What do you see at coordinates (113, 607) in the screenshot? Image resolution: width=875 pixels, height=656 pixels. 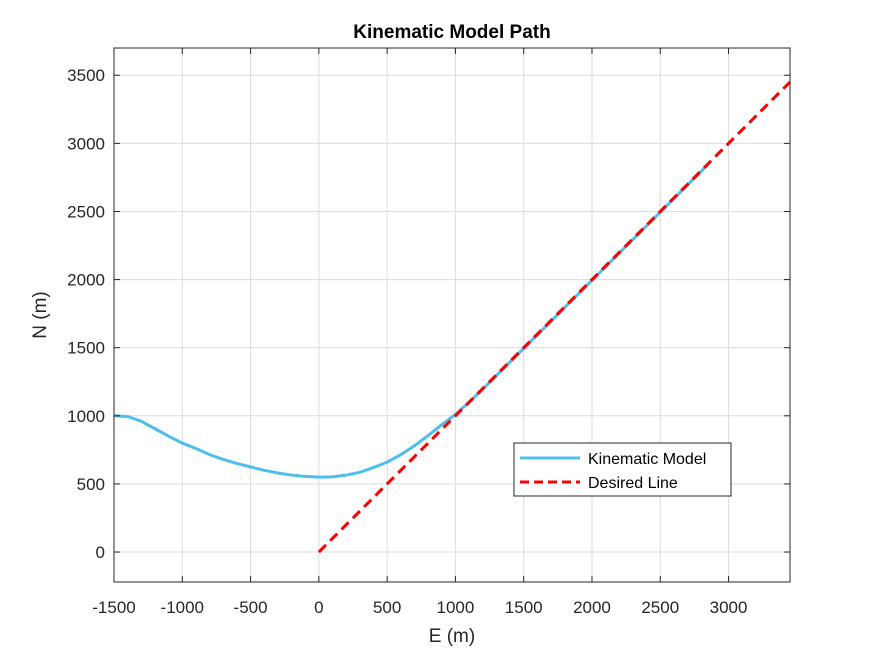 I see `x-tick-label: -1500` at bounding box center [113, 607].